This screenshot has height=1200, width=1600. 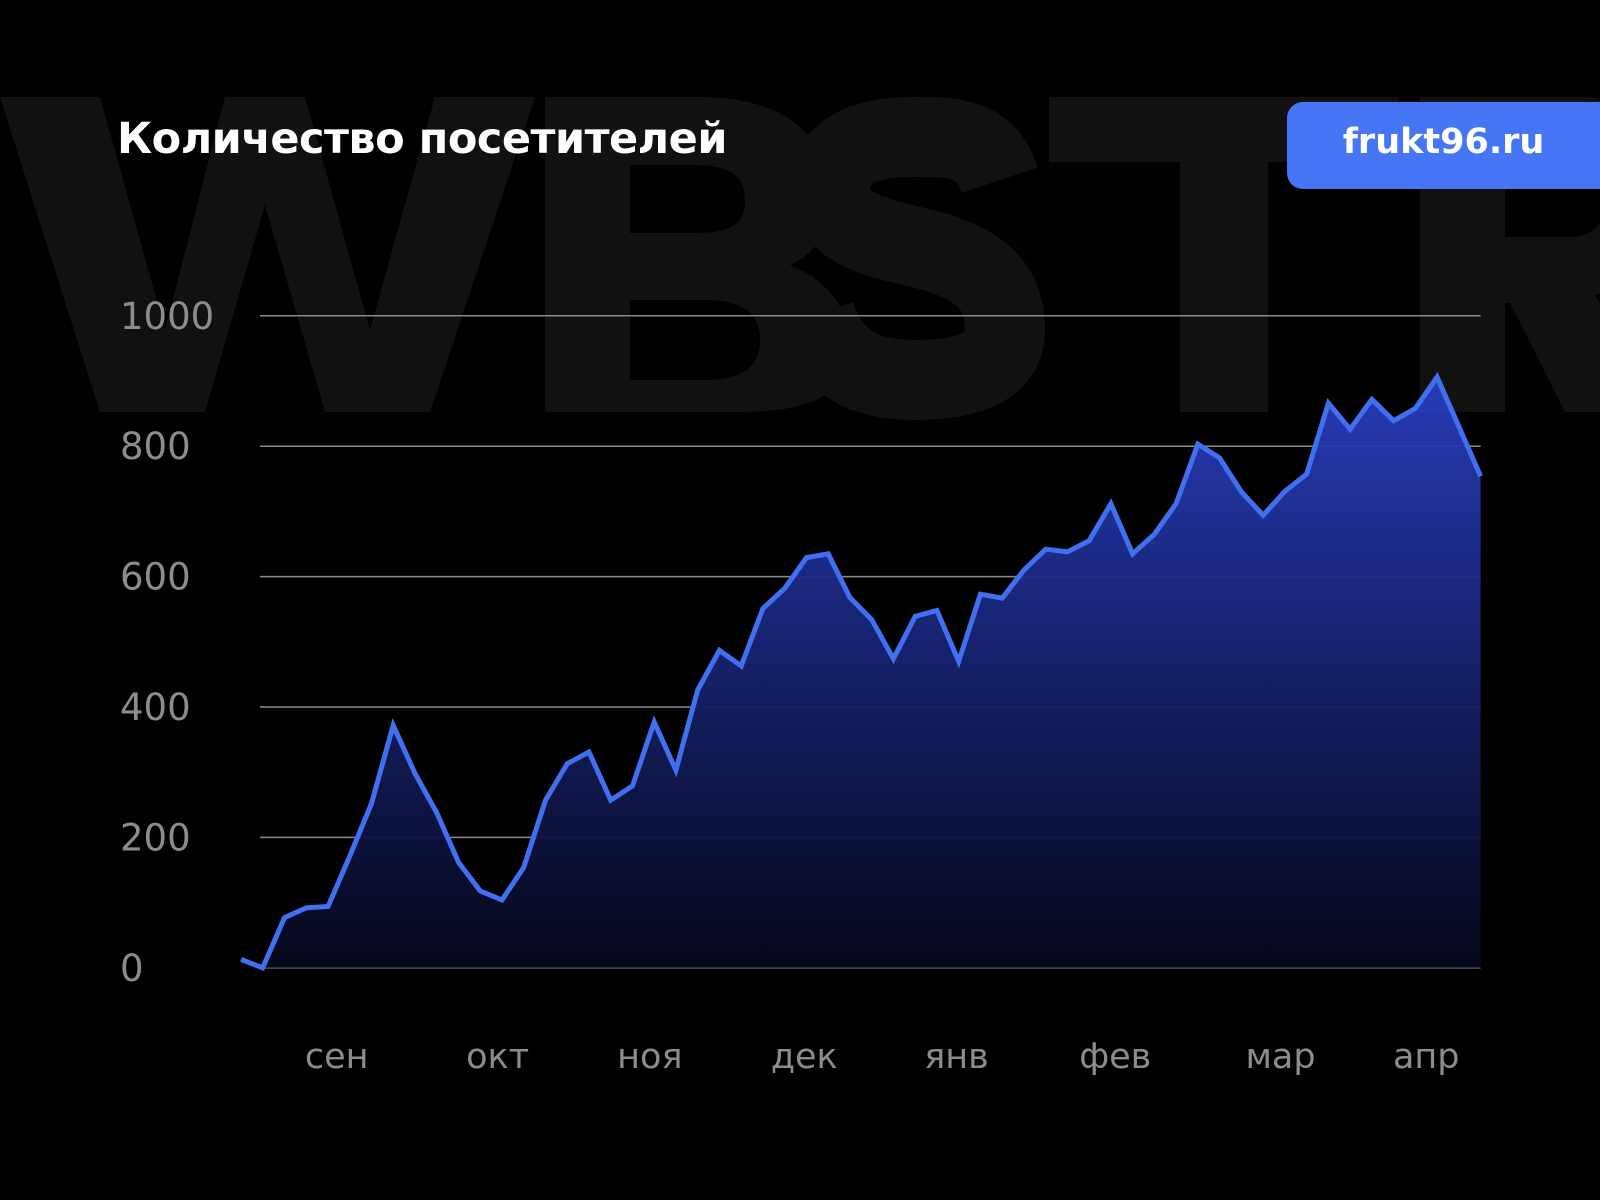 I want to click on x-tick-label: мар, so click(x=1280, y=1057).